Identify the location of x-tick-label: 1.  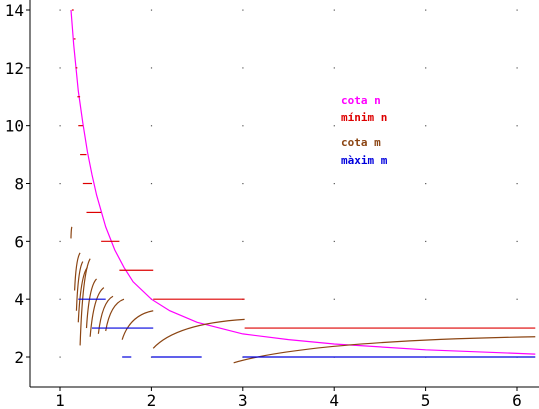
(60, 400).